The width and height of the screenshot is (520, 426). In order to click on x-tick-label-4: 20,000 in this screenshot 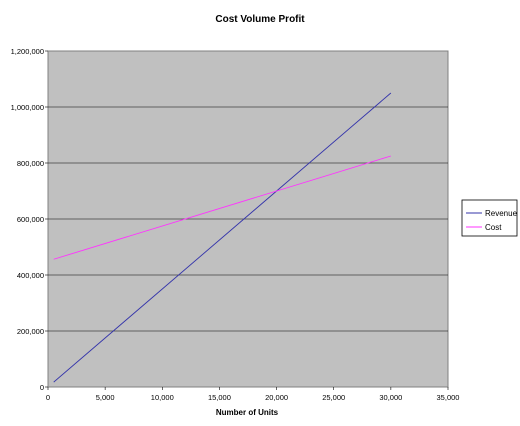, I will do `click(276, 397)`.